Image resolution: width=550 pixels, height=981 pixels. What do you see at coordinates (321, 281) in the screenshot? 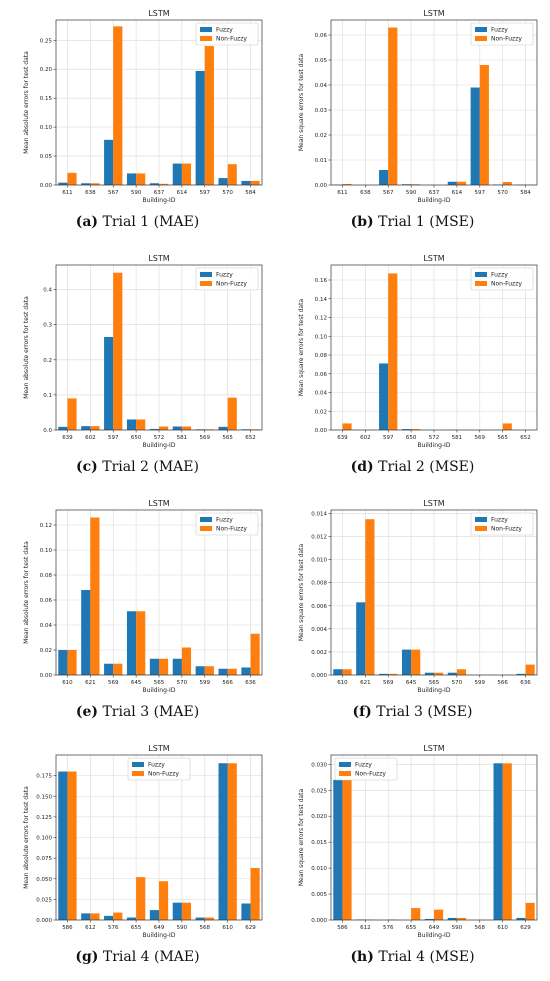
I see `y-tick-label: 0.16` at bounding box center [321, 281].